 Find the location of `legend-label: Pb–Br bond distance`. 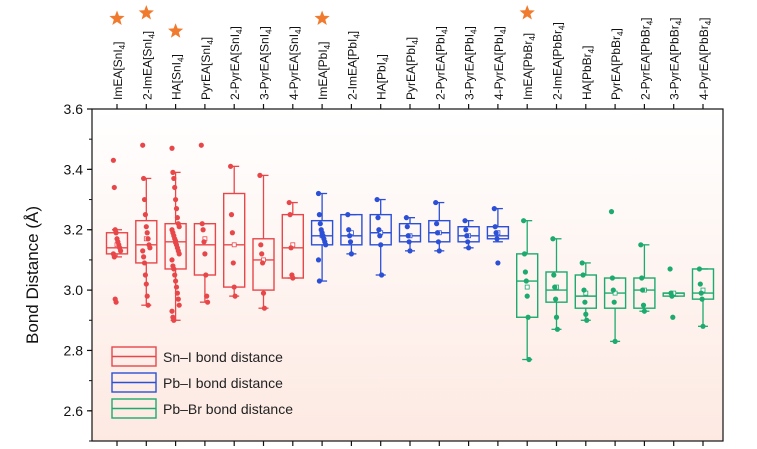

legend-label: Pb–Br bond distance is located at coordinates (228, 409).